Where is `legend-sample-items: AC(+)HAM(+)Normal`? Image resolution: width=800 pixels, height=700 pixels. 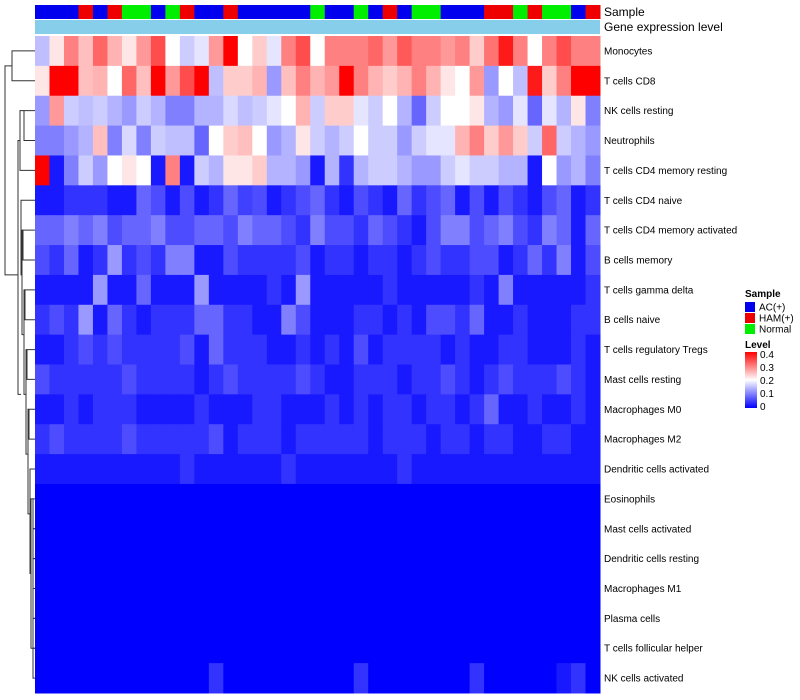 legend-sample-items: AC(+)HAM(+)Normal is located at coordinates (769, 319).